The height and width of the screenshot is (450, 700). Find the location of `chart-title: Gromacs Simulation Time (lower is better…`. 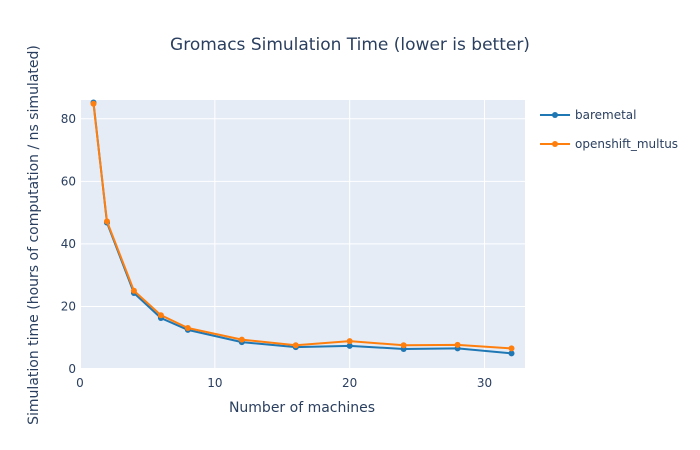

chart-title: Gromacs Simulation Time (lower is better… is located at coordinates (350, 45).